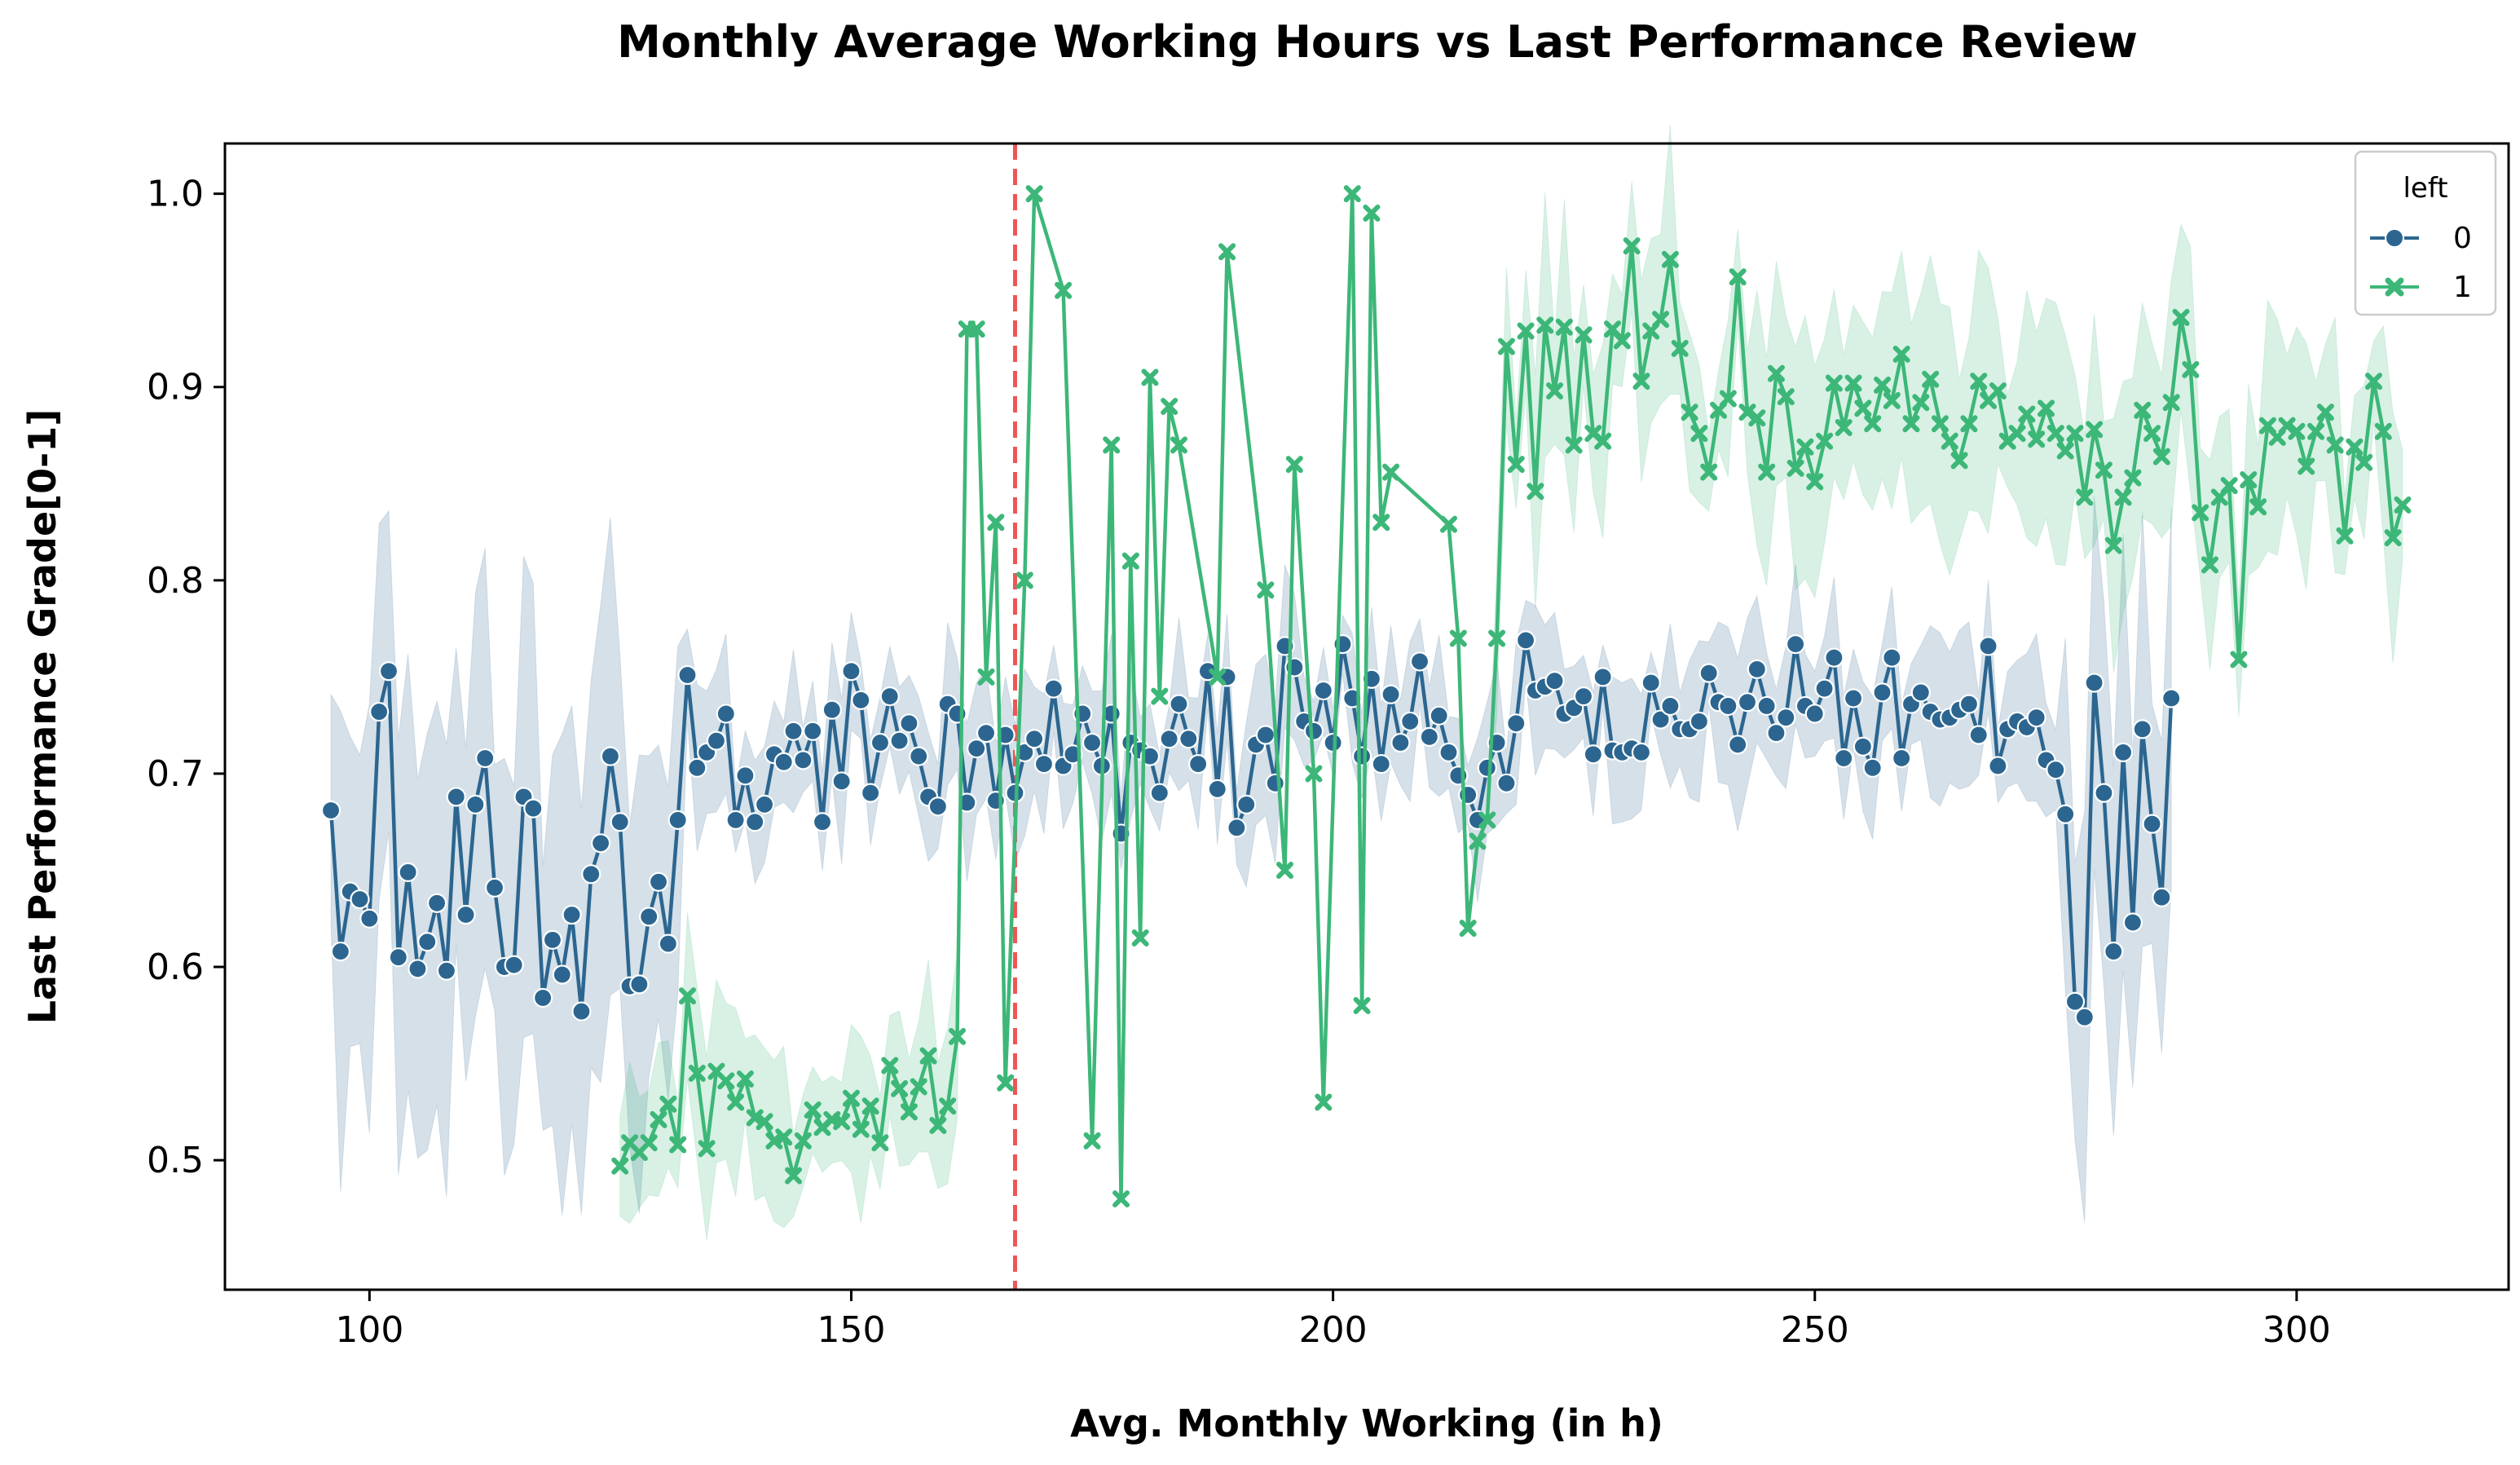  What do you see at coordinates (175, 194) in the screenshot?
I see `y-tick-label: 1.0` at bounding box center [175, 194].